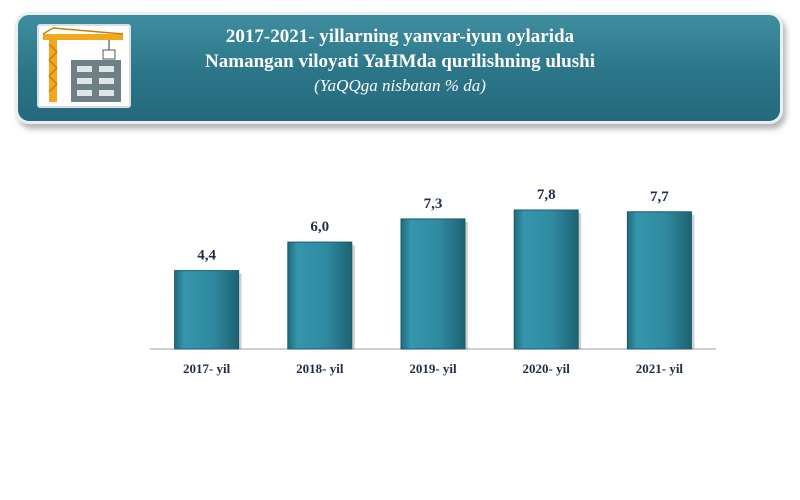 This screenshot has height=500, width=800. What do you see at coordinates (546, 195) in the screenshot?
I see `data-label-4: 7,8` at bounding box center [546, 195].